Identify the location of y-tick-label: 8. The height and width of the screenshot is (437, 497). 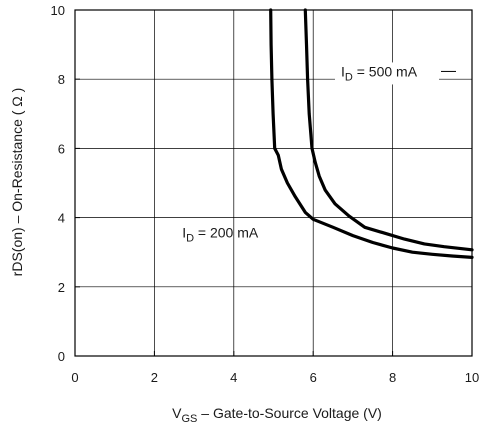
(61, 79).